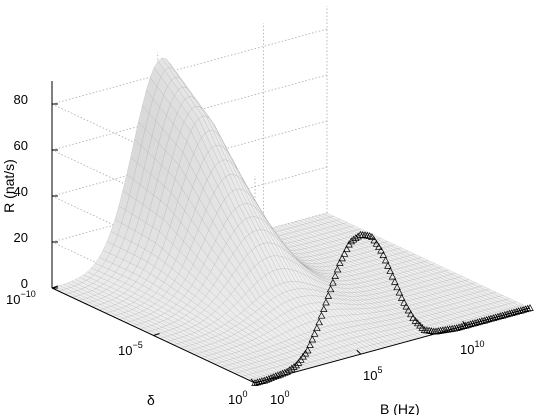  Describe the element at coordinates (21, 298) in the screenshot. I see `delta-tick-label: 10⁻¹⁰` at that location.